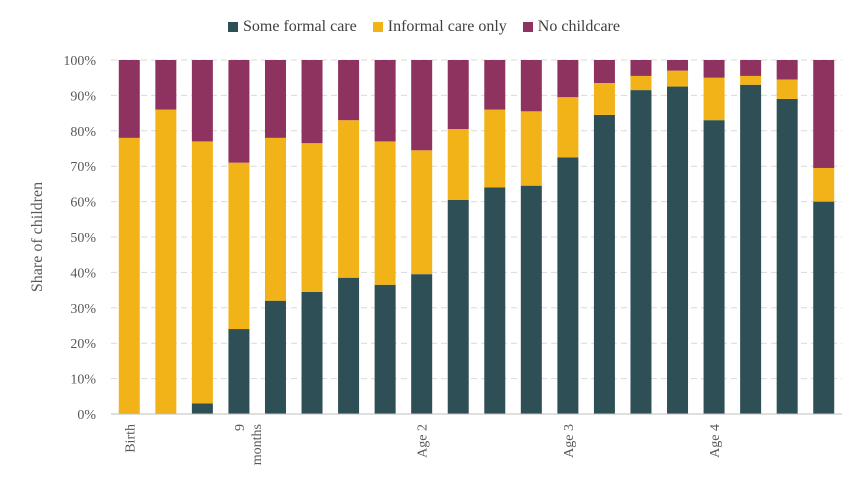  What do you see at coordinates (569, 441) in the screenshot?
I see `x-tick-label: Age 3` at bounding box center [569, 441].